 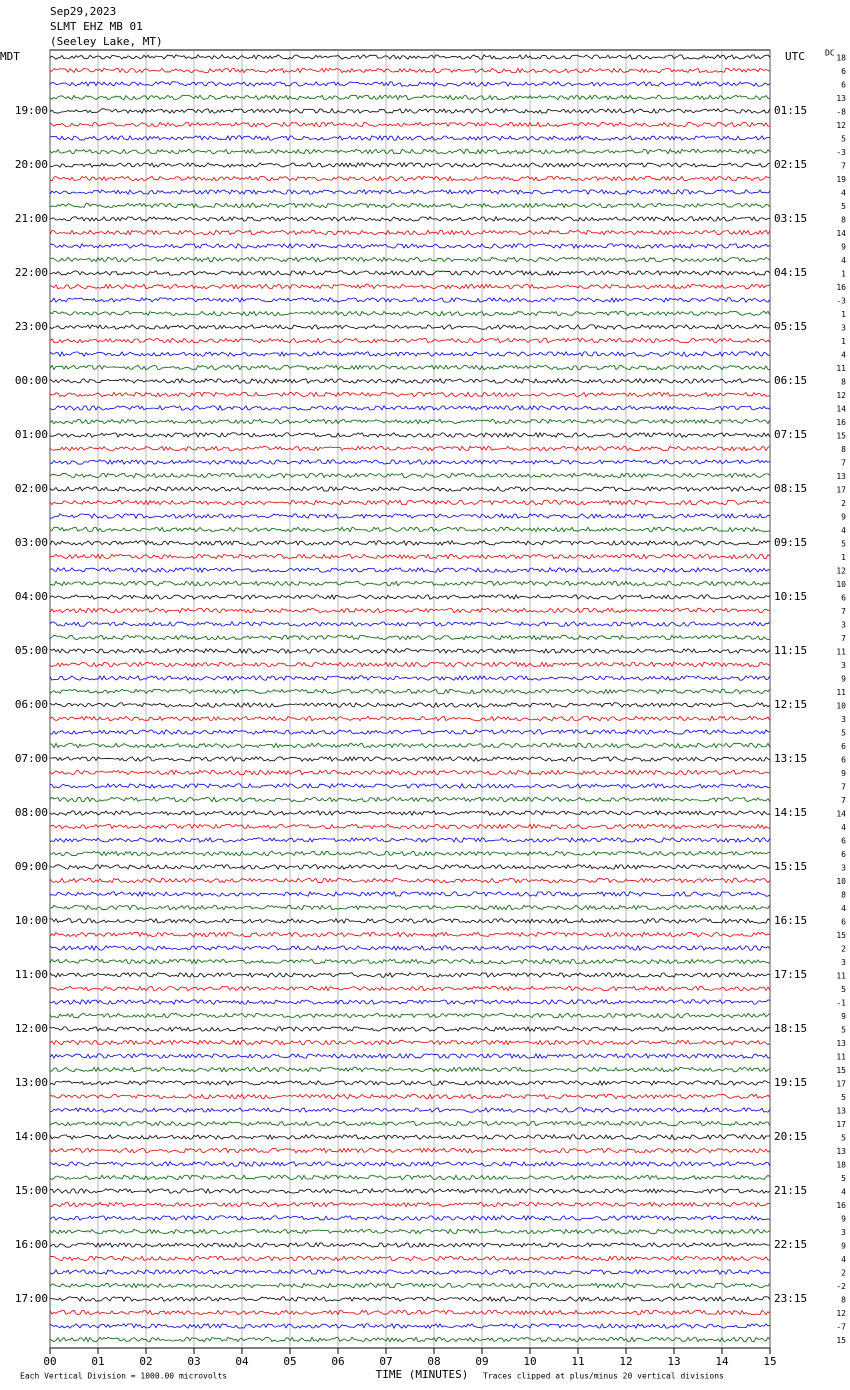 What do you see at coordinates (790, 326) in the screenshot?
I see `right-time-label: 05:15` at bounding box center [790, 326].